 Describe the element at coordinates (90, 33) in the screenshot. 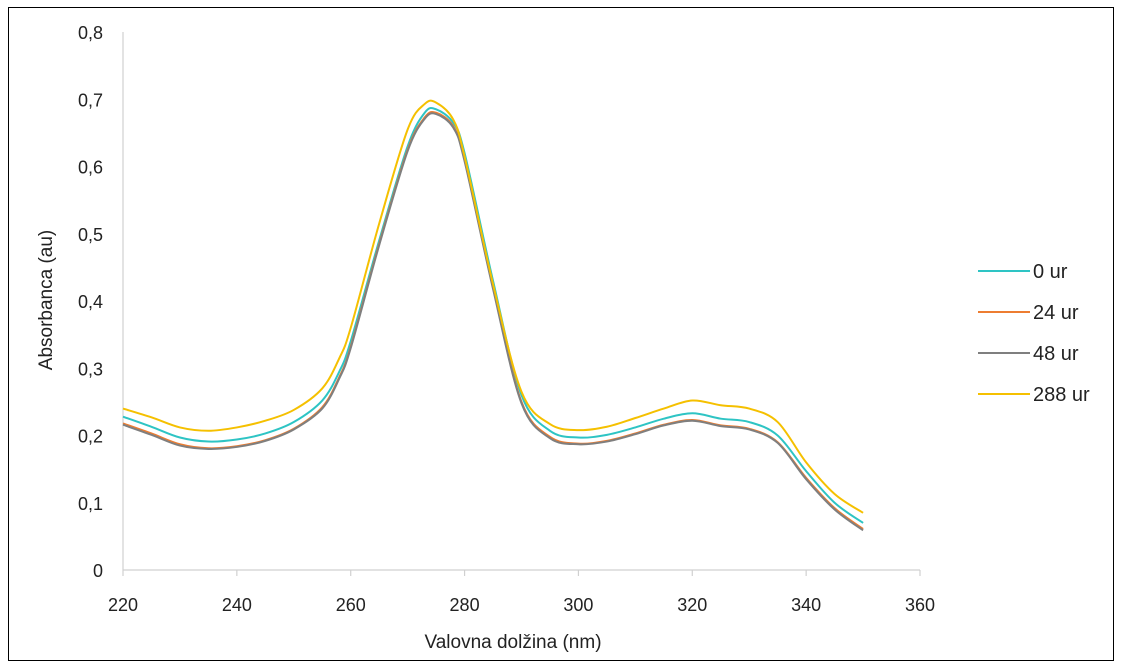

I see `y-tick-label: 0,8` at that location.